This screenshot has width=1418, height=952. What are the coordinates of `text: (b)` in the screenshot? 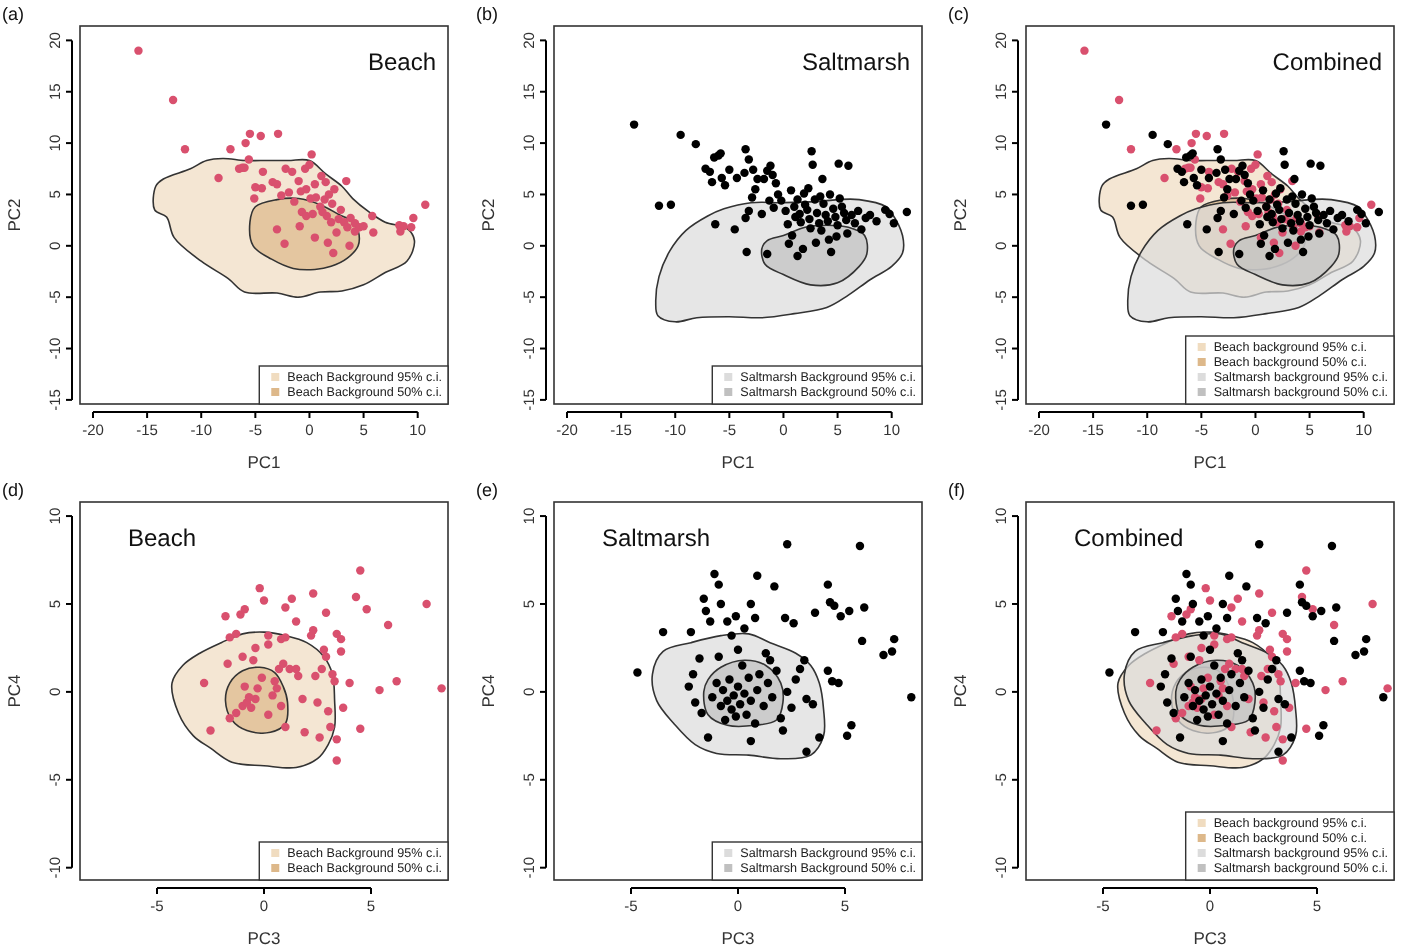 It's located at (486, 14).